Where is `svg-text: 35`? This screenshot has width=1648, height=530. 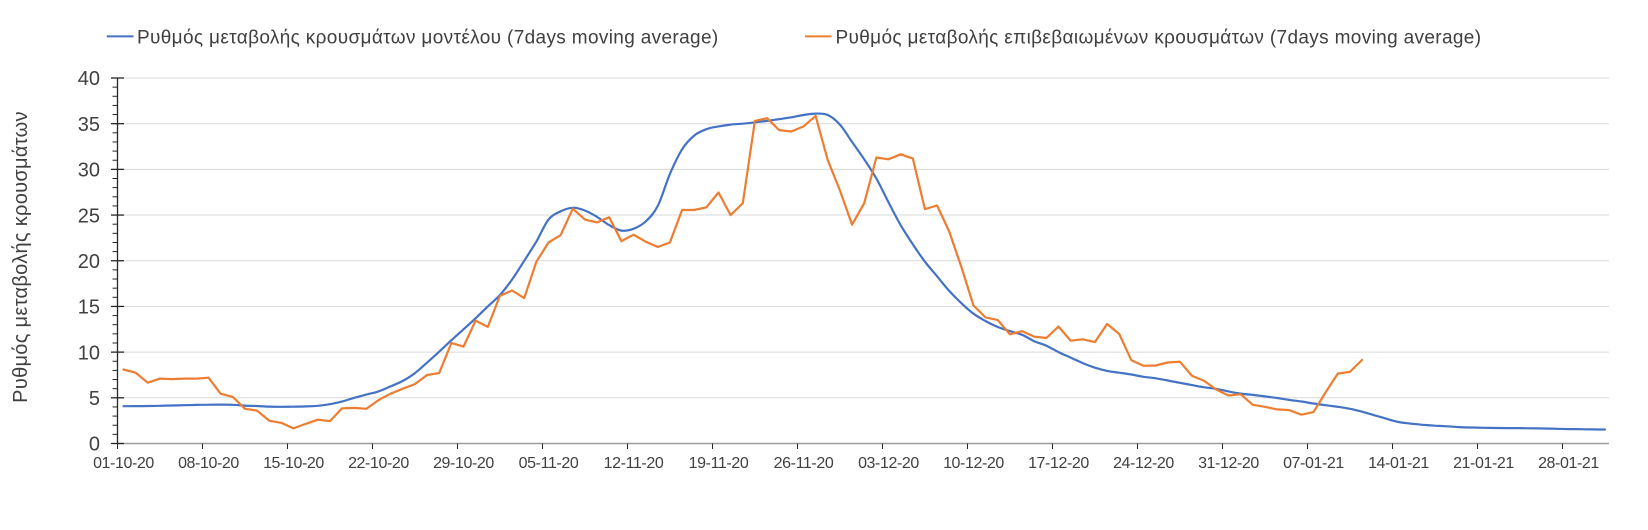
svg-text: 35 is located at coordinates (89, 125).